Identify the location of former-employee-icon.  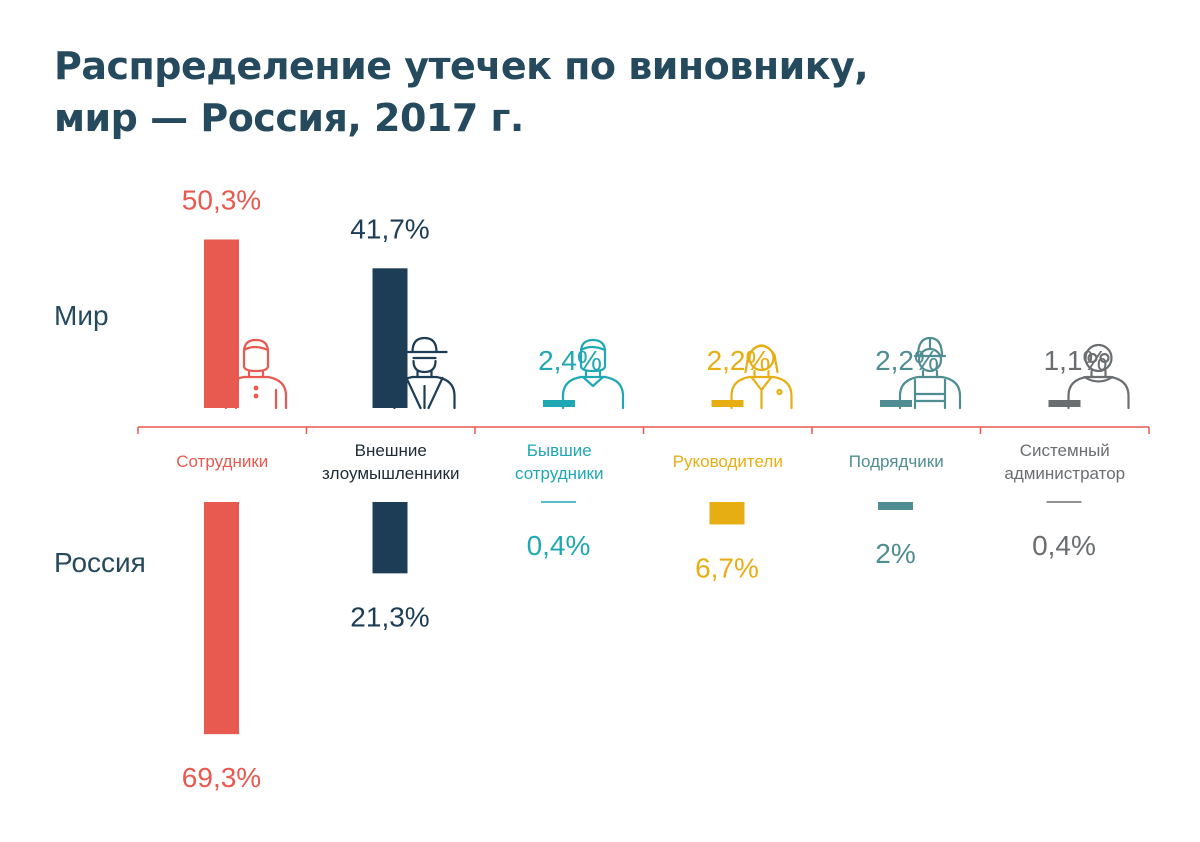
(593, 374).